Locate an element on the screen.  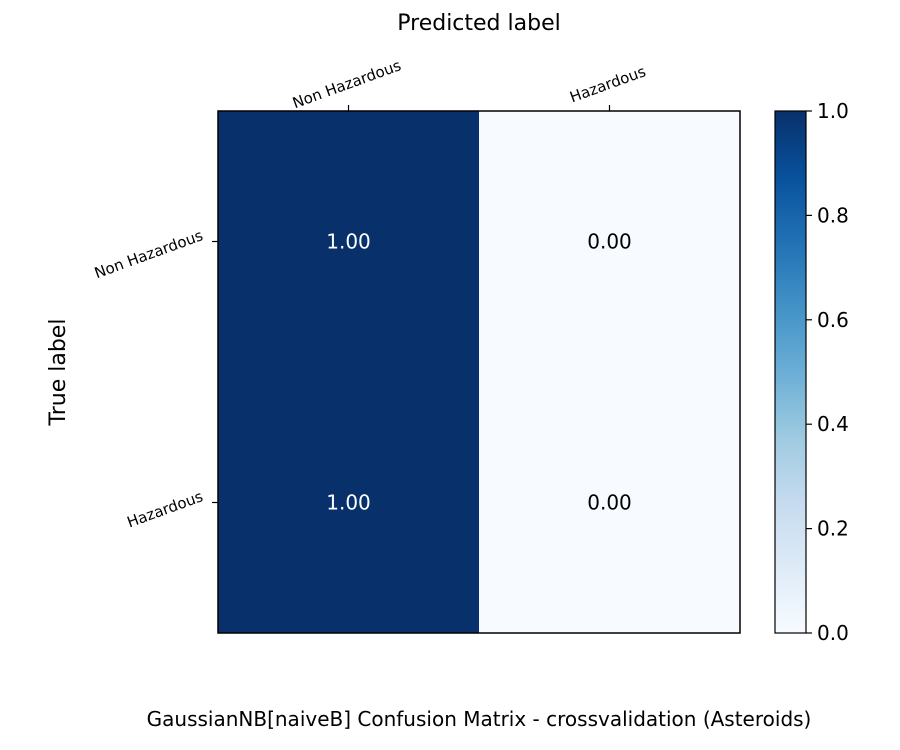
x-axis-title: Predicted label is located at coordinates (478, 23).